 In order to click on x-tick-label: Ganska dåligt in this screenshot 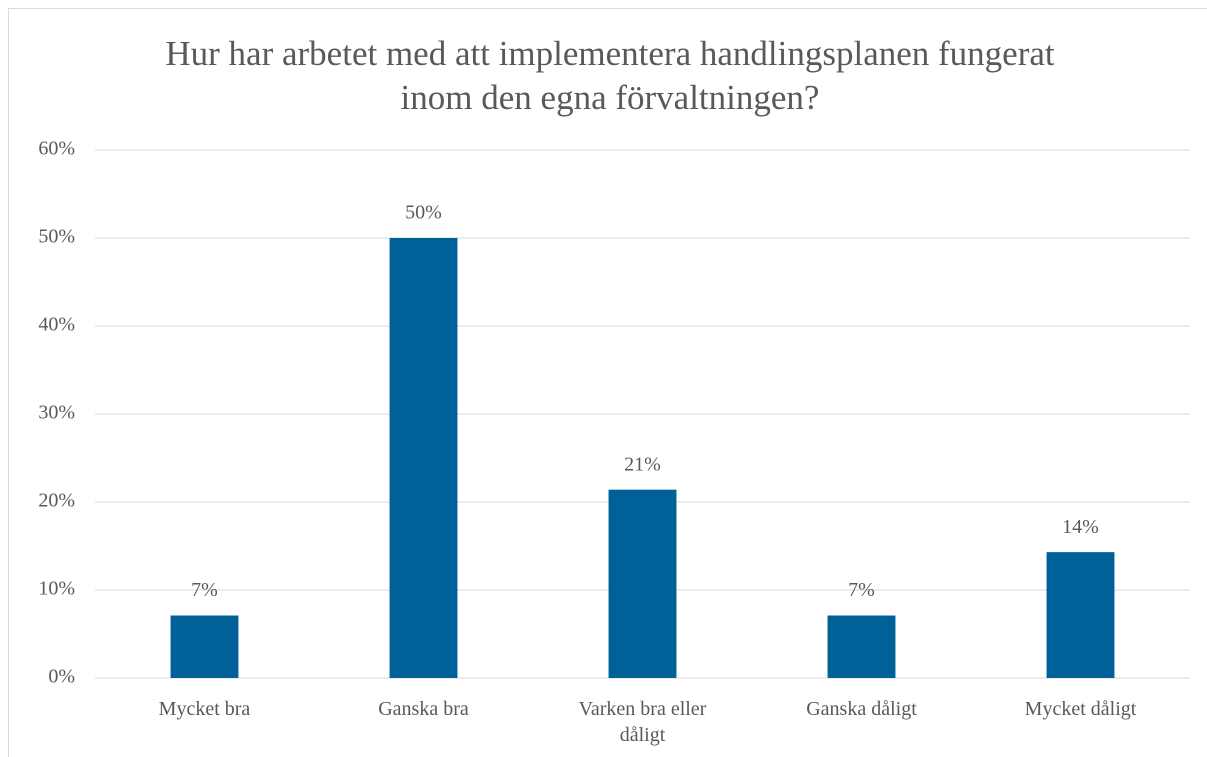, I will do `click(861, 709)`.